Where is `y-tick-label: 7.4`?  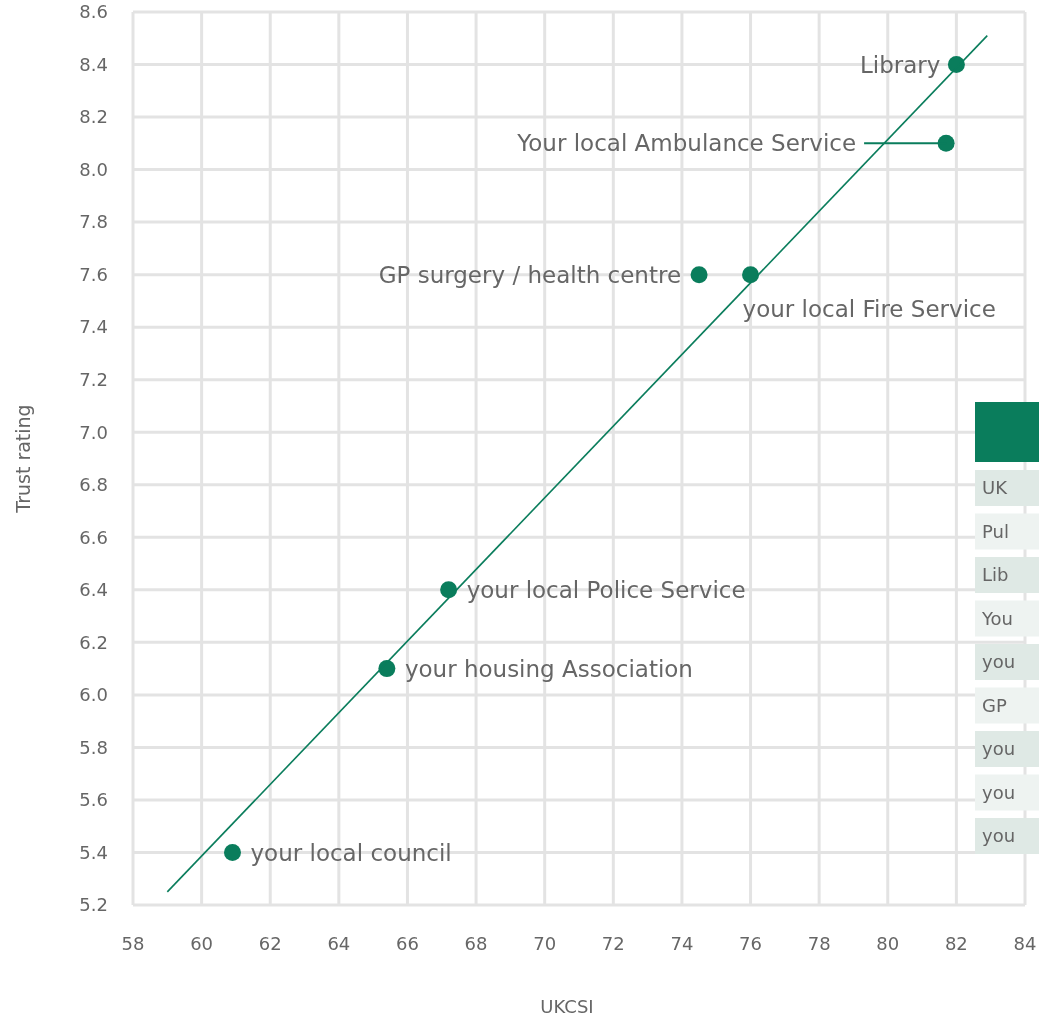 y-tick-label: 7.4 is located at coordinates (93, 327).